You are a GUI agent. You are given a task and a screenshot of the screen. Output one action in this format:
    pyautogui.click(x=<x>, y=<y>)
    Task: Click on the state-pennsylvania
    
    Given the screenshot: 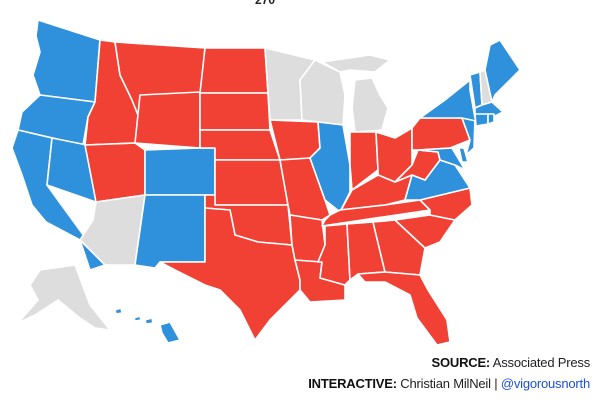 What is the action you would take?
    pyautogui.click(x=441, y=134)
    